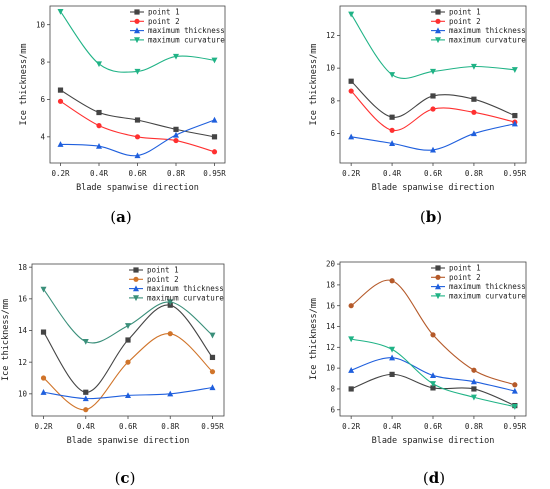 The height and width of the screenshot is (489, 550). What do you see at coordinates (128, 393) in the screenshot?
I see `series-maximum-thickness` at bounding box center [128, 393].